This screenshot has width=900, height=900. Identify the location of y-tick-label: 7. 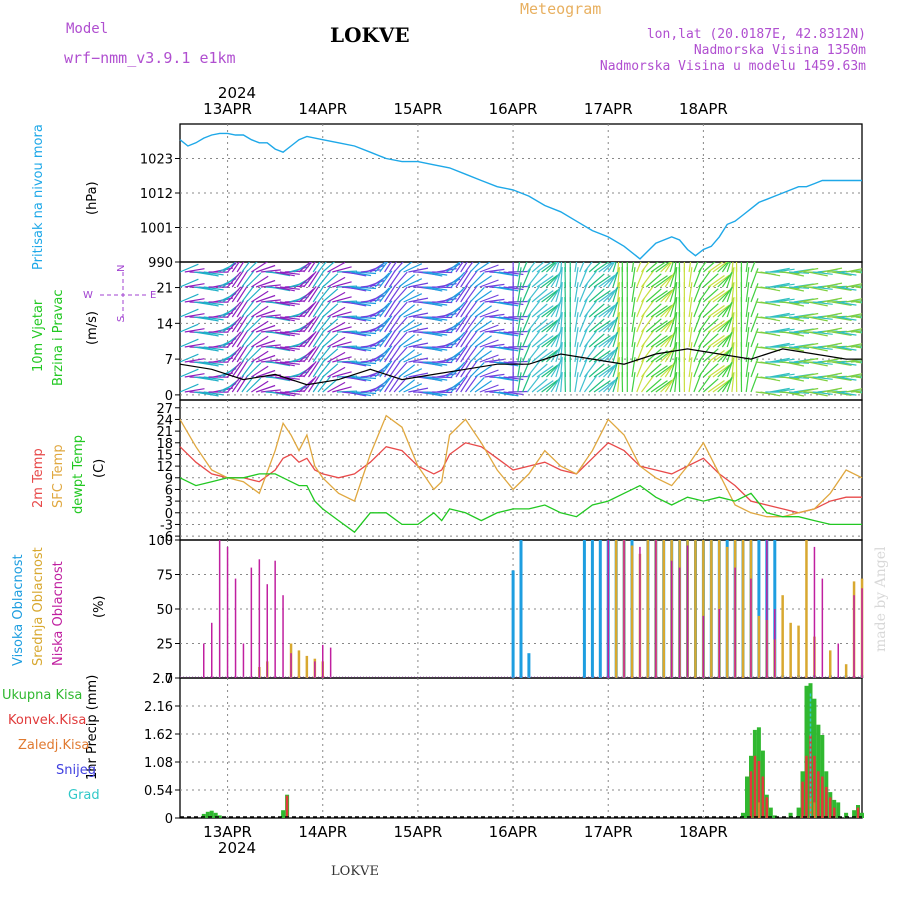
(169, 360).